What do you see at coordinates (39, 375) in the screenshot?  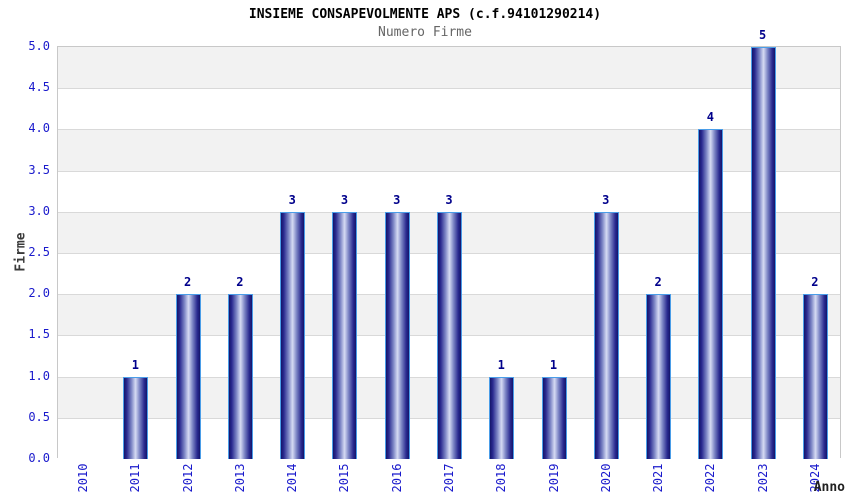 I see `y-tick-label: 1.0` at bounding box center [39, 375].